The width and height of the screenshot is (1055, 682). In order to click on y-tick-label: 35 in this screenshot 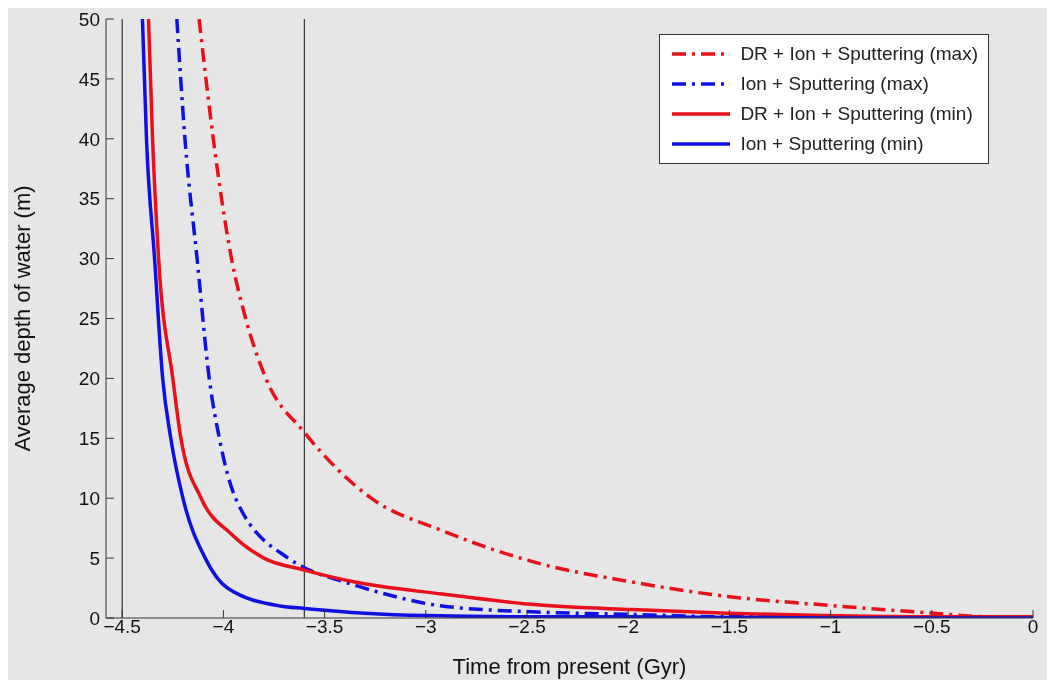, I will do `click(89, 199)`.